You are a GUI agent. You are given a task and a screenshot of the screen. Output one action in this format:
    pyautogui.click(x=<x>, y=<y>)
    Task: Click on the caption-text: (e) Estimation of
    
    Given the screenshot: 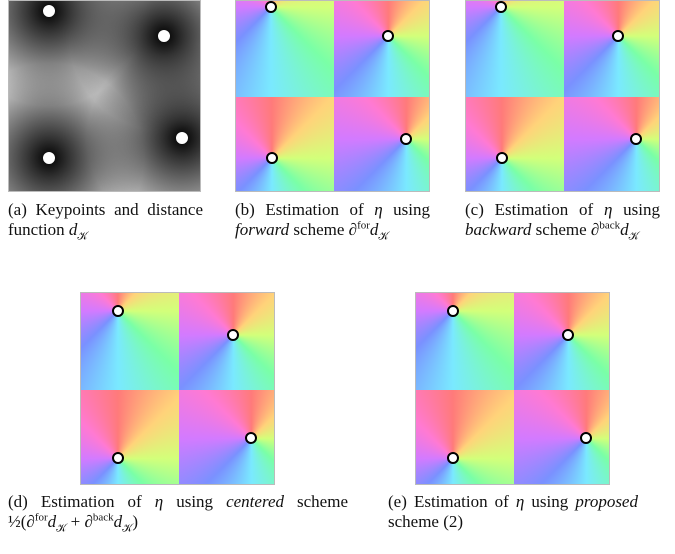 What is the action you would take?
    pyautogui.click(x=452, y=501)
    